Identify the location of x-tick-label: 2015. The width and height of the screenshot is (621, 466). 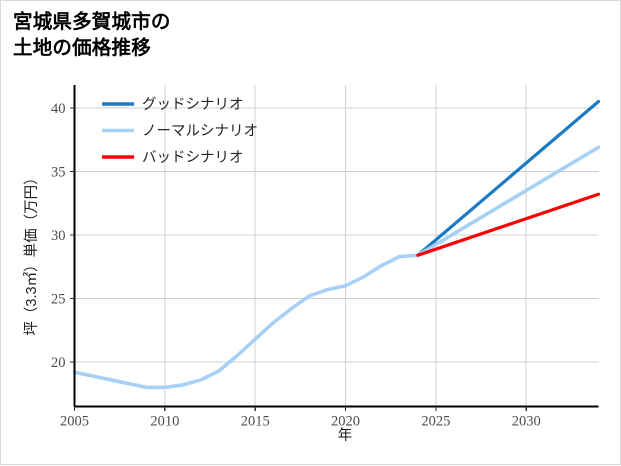
(255, 422).